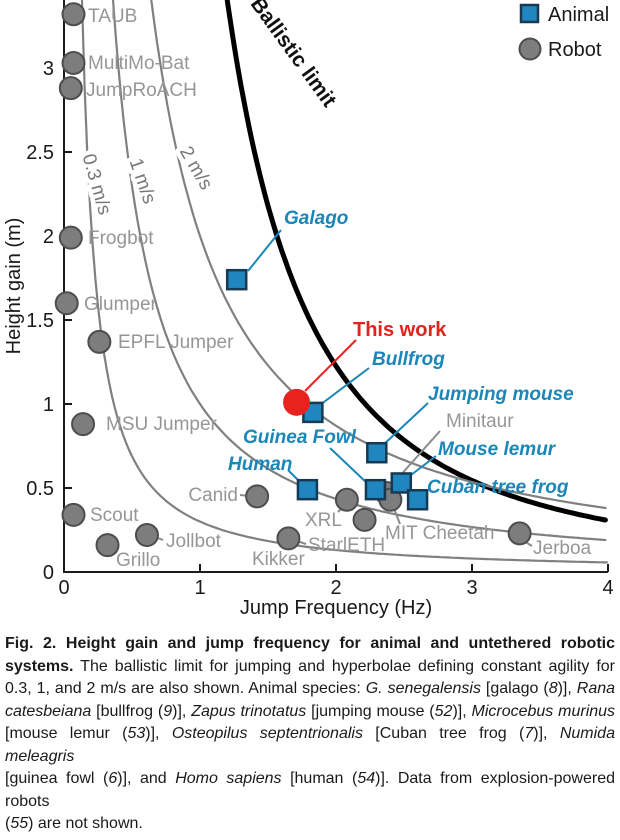 This screenshot has width=620, height=840. I want to click on point-jumproach, so click(70, 88).